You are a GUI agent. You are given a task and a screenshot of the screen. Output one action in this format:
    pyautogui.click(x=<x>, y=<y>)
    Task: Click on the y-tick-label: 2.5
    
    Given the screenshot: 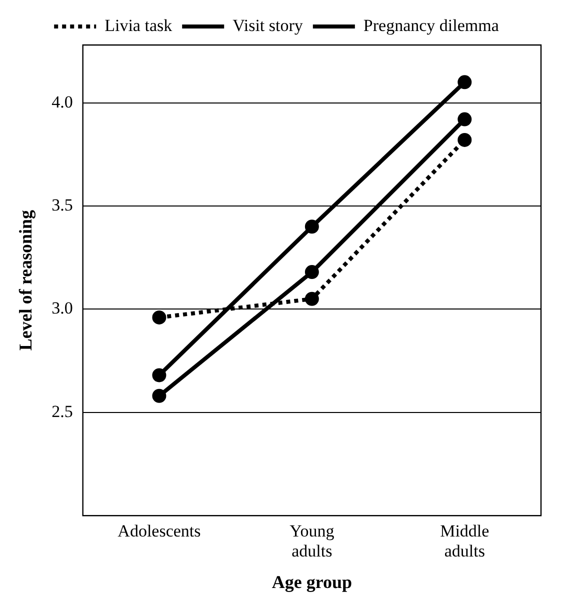 What is the action you would take?
    pyautogui.click(x=62, y=411)
    